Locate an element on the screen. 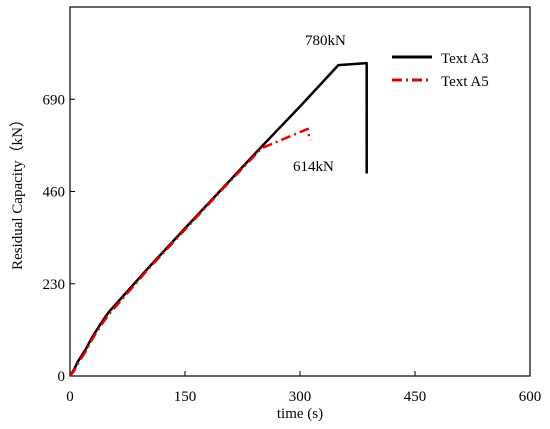 The height and width of the screenshot is (429, 550). y-tick-label: 0 is located at coordinates (62, 377).